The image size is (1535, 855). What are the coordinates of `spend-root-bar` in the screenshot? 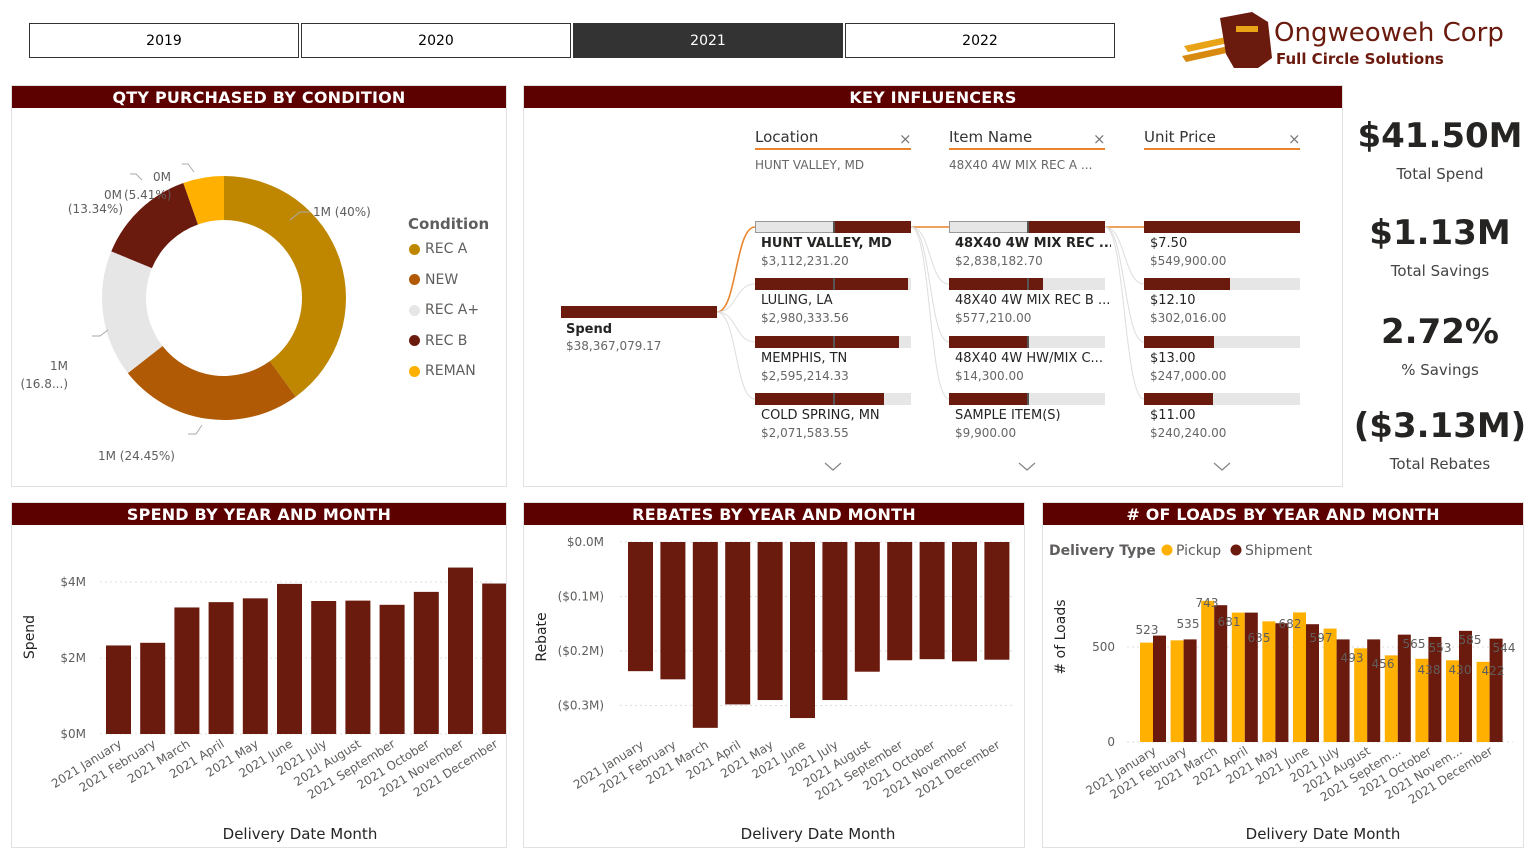 It's located at (639, 312).